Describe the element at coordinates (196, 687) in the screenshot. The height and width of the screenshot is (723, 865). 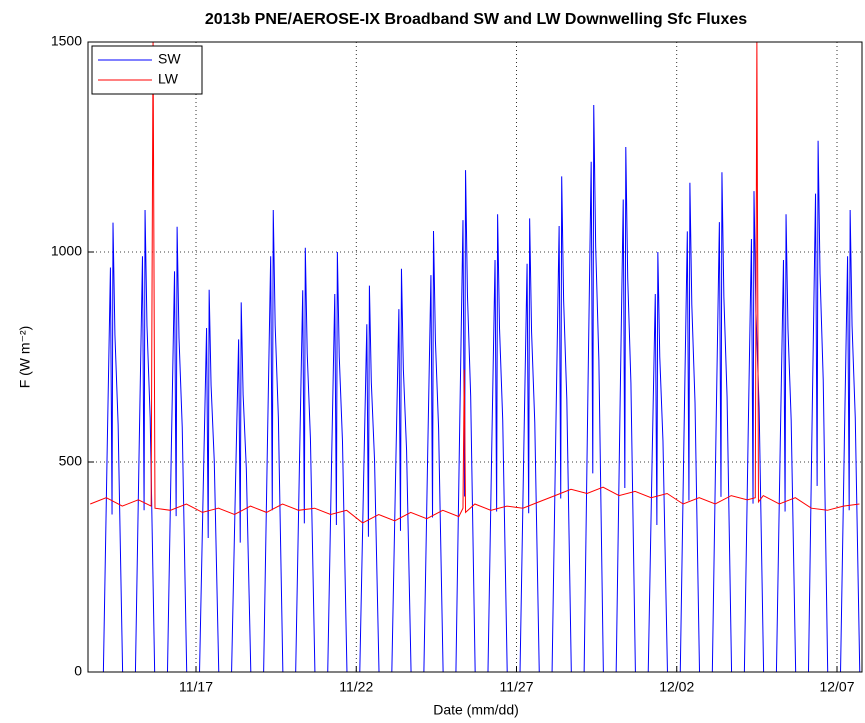
I see `x-tick-label: 11/17` at that location.